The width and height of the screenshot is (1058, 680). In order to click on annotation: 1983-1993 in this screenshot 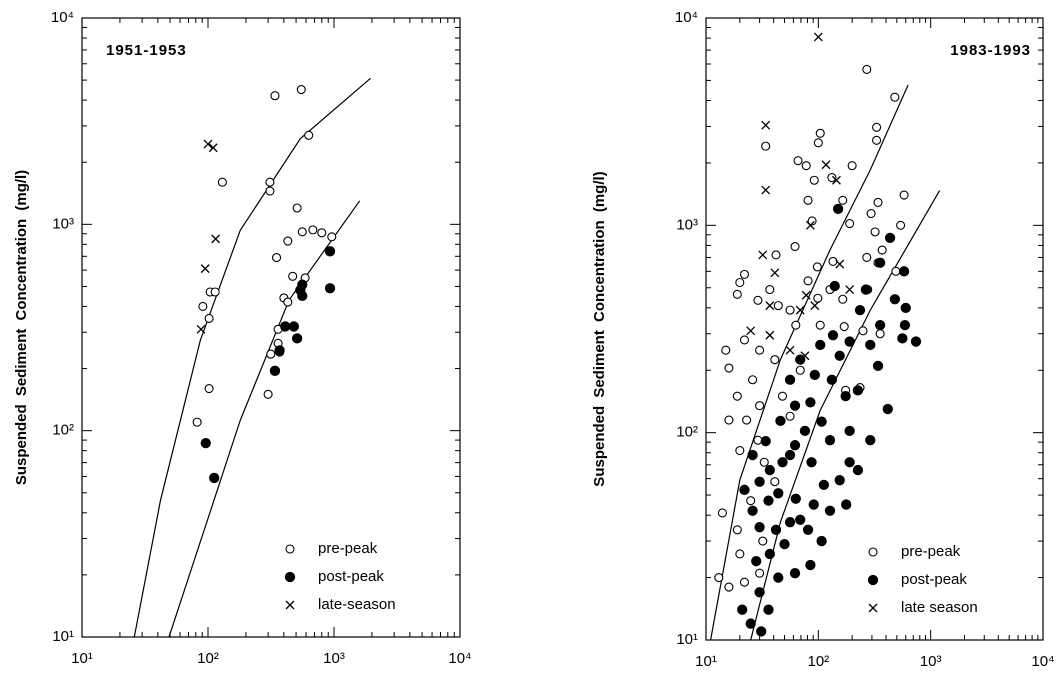, I will do `click(990, 50)`.